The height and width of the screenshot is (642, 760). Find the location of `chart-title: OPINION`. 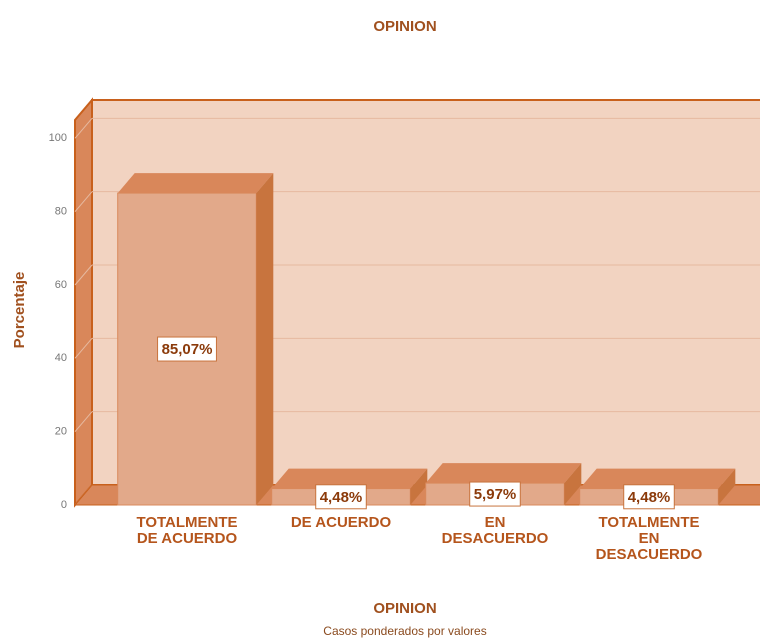

chart-title: OPINION is located at coordinates (404, 26).